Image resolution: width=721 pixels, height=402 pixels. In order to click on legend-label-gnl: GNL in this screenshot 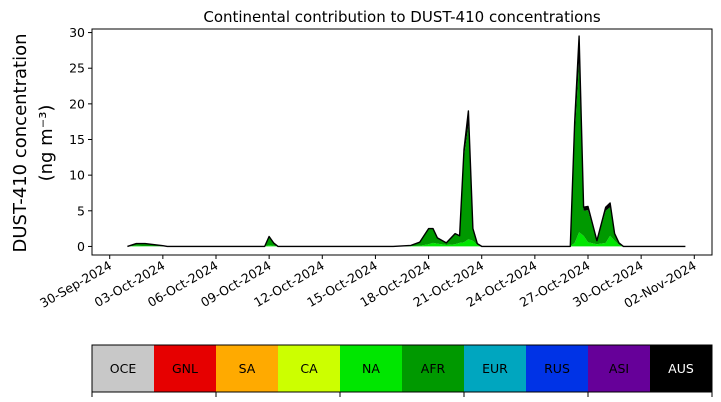, I will do `click(185, 368)`.